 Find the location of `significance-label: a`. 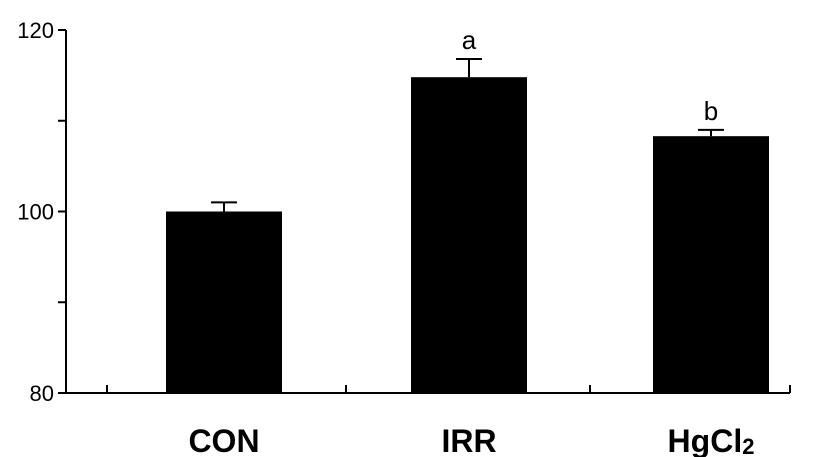

significance-label: a is located at coordinates (469, 40).